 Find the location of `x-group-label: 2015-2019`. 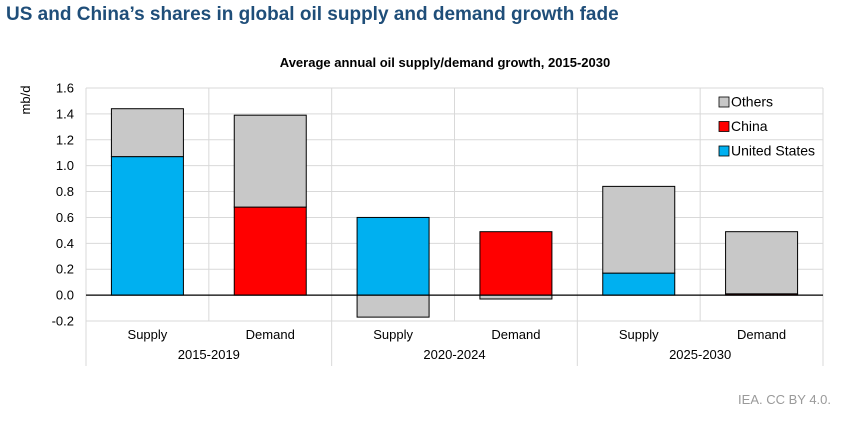

x-group-label: 2015-2019 is located at coordinates (209, 354).